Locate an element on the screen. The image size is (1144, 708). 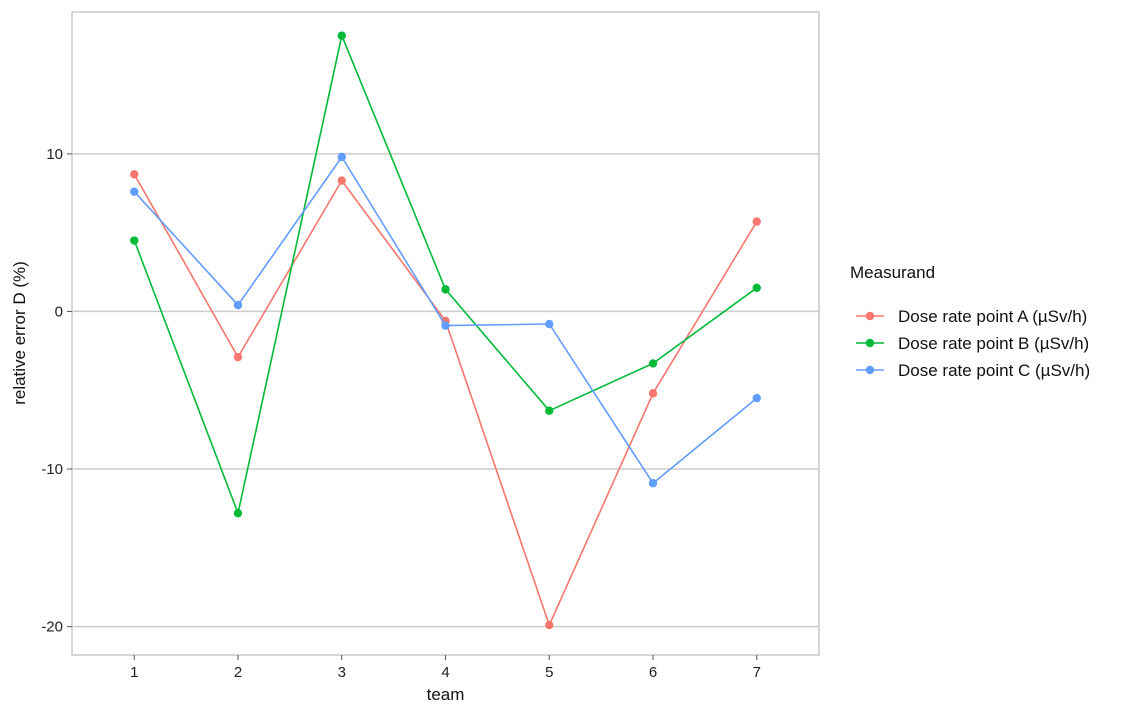
x-tick-label: 3 is located at coordinates (342, 672).